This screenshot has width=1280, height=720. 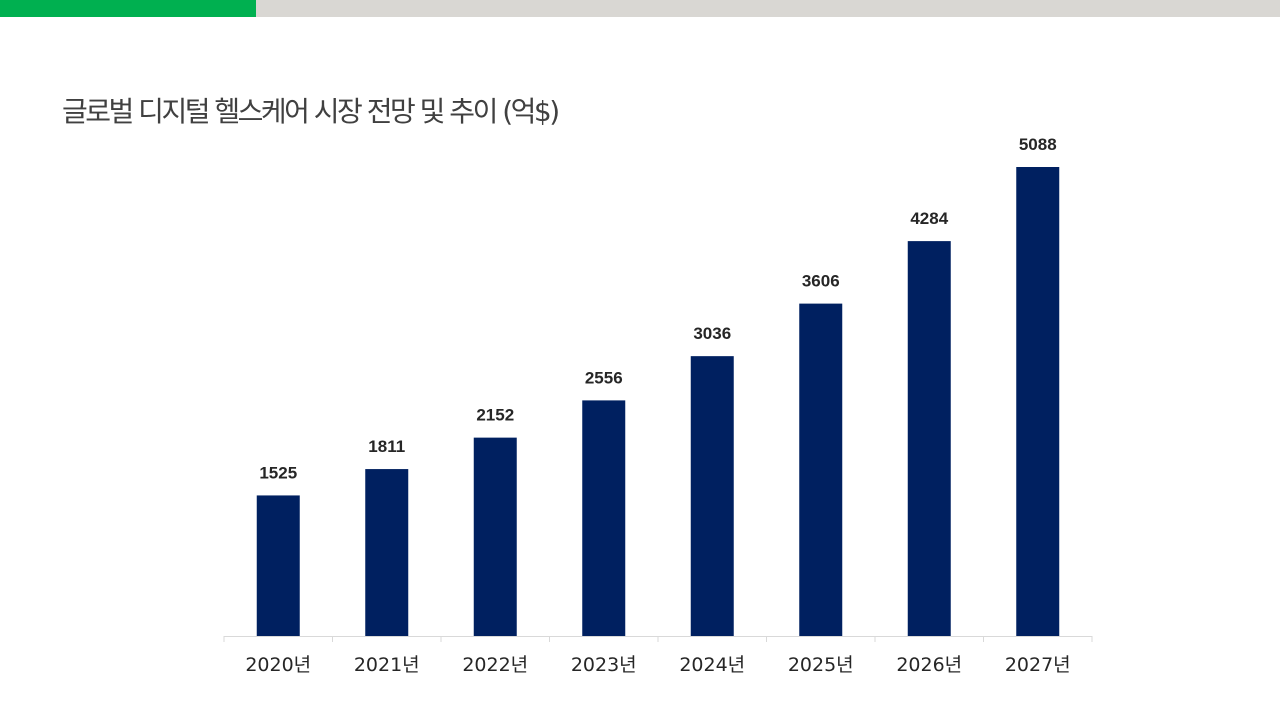 What do you see at coordinates (929, 218) in the screenshot?
I see `value-label: 4284` at bounding box center [929, 218].